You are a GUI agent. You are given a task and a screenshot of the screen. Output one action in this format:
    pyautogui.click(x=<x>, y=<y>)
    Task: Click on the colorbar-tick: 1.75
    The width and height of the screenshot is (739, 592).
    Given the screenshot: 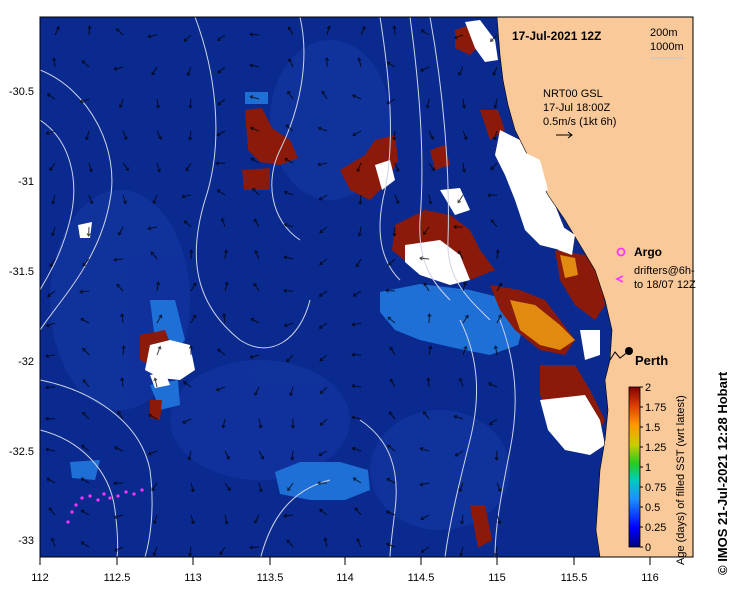 What is the action you would take?
    pyautogui.click(x=655, y=408)
    